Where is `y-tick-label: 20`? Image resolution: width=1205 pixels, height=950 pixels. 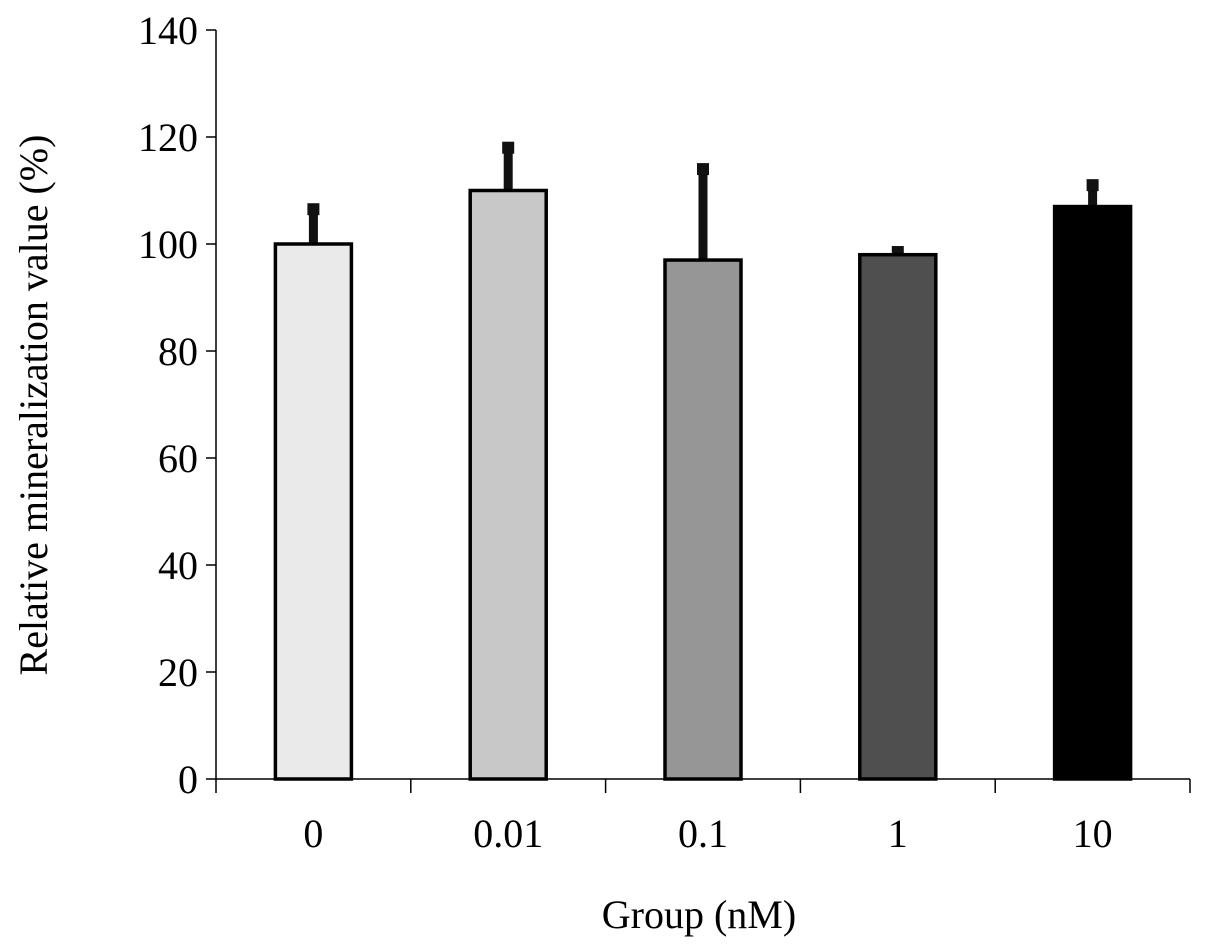 y-tick-label: 20 is located at coordinates (178, 672).